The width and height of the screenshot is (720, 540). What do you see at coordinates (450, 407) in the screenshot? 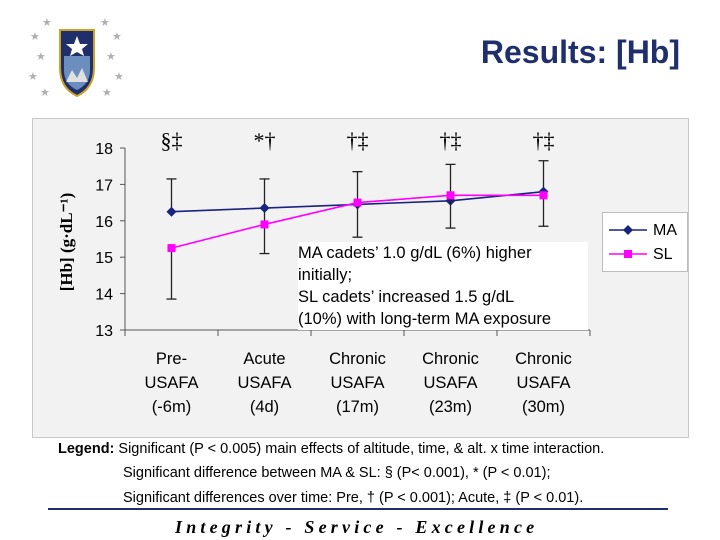
I see `x-tick-label: (23m)` at bounding box center [450, 407].